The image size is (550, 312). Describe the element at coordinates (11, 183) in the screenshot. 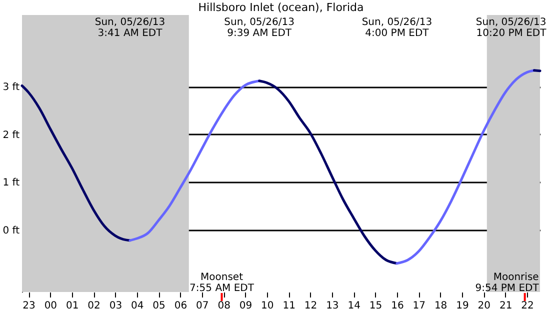

I see `y-tick-label: 1 ft` at that location.